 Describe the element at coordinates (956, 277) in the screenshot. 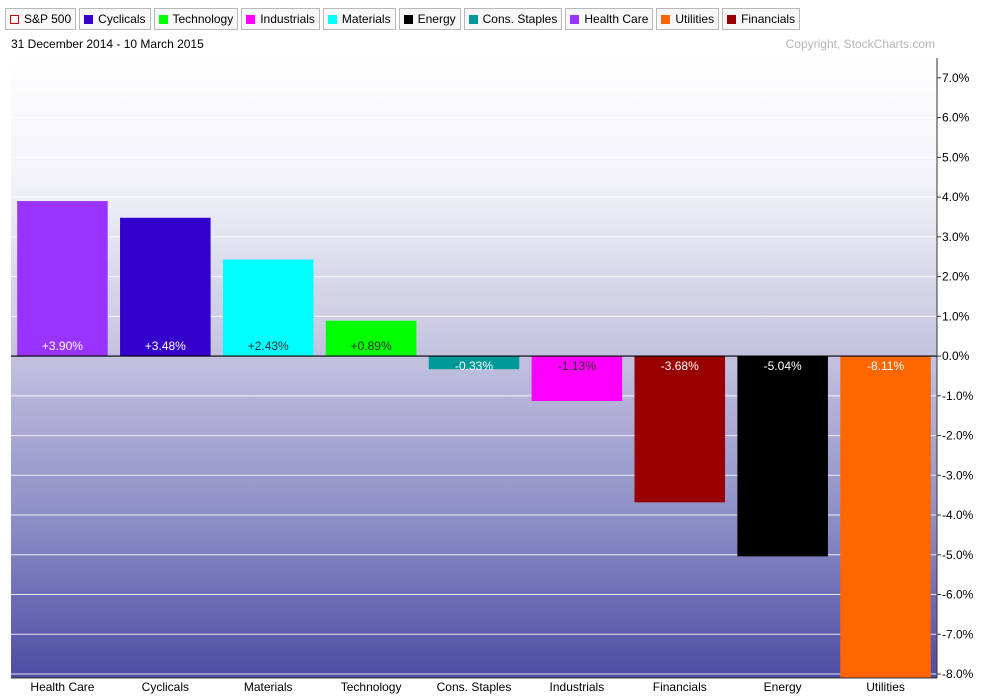

I see `y-tick-label: 2.0%` at that location.